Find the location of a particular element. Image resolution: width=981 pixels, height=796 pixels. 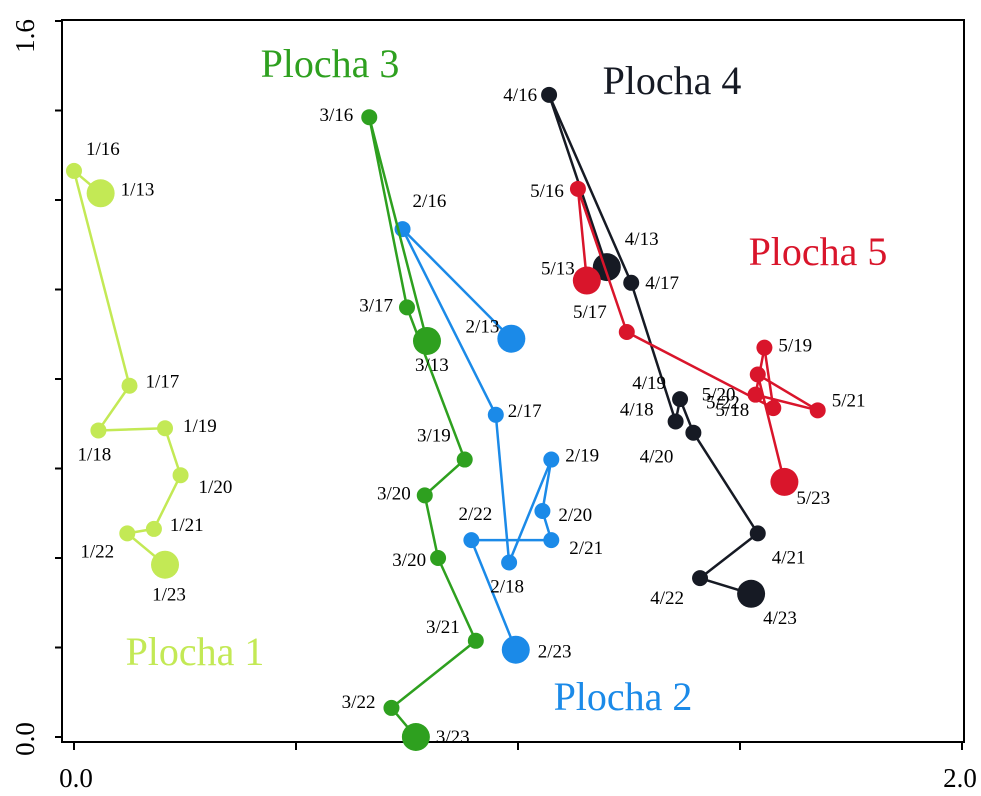

series-title-4: Plocha 4 is located at coordinates (672, 80).